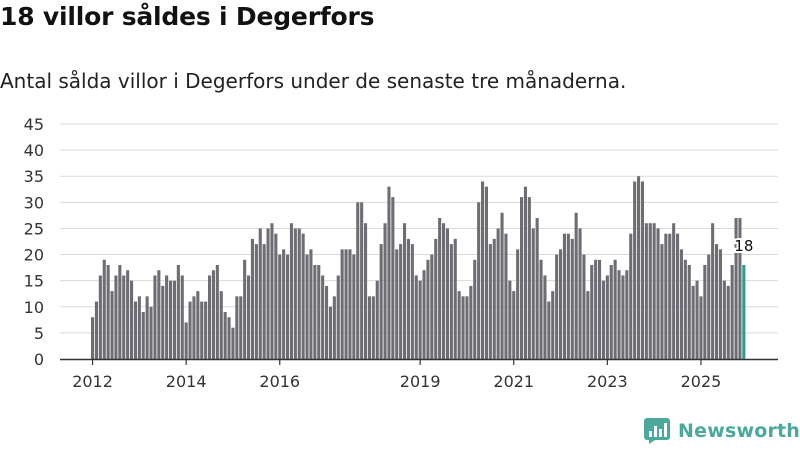  Describe the element at coordinates (34, 228) in the screenshot. I see `y-tick-label: 25` at that location.